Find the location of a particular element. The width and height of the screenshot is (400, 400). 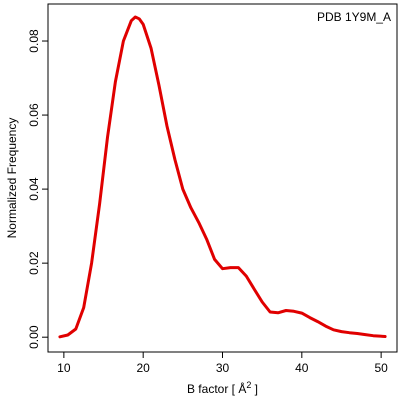

x-axis-title-superscript: 2 is located at coordinates (248, 385).